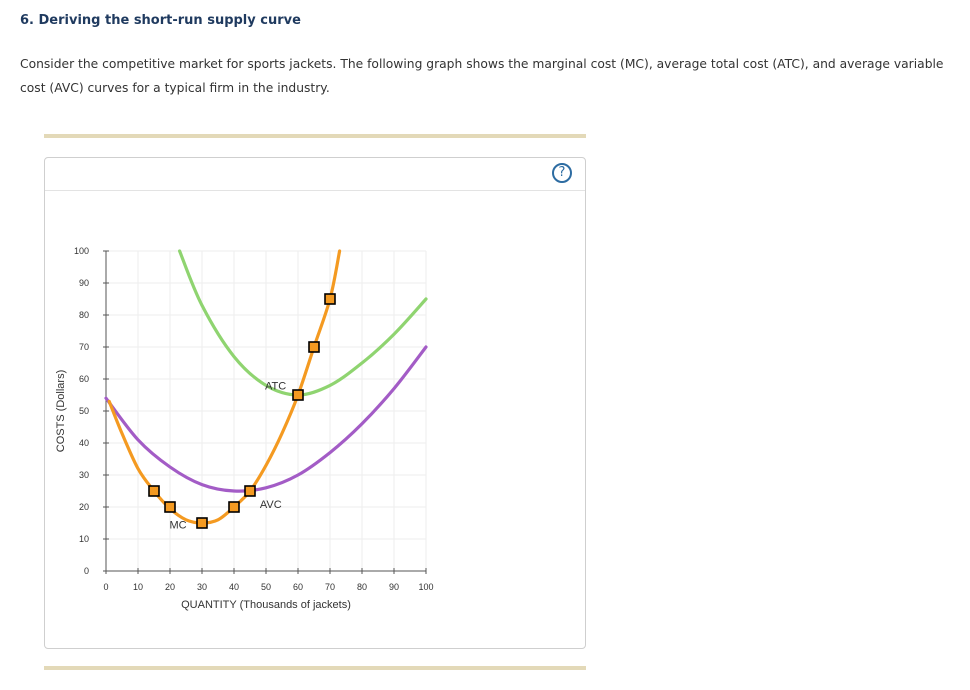 The image size is (970, 690). What do you see at coordinates (84, 475) in the screenshot?
I see `y-tick-label: 30` at bounding box center [84, 475].